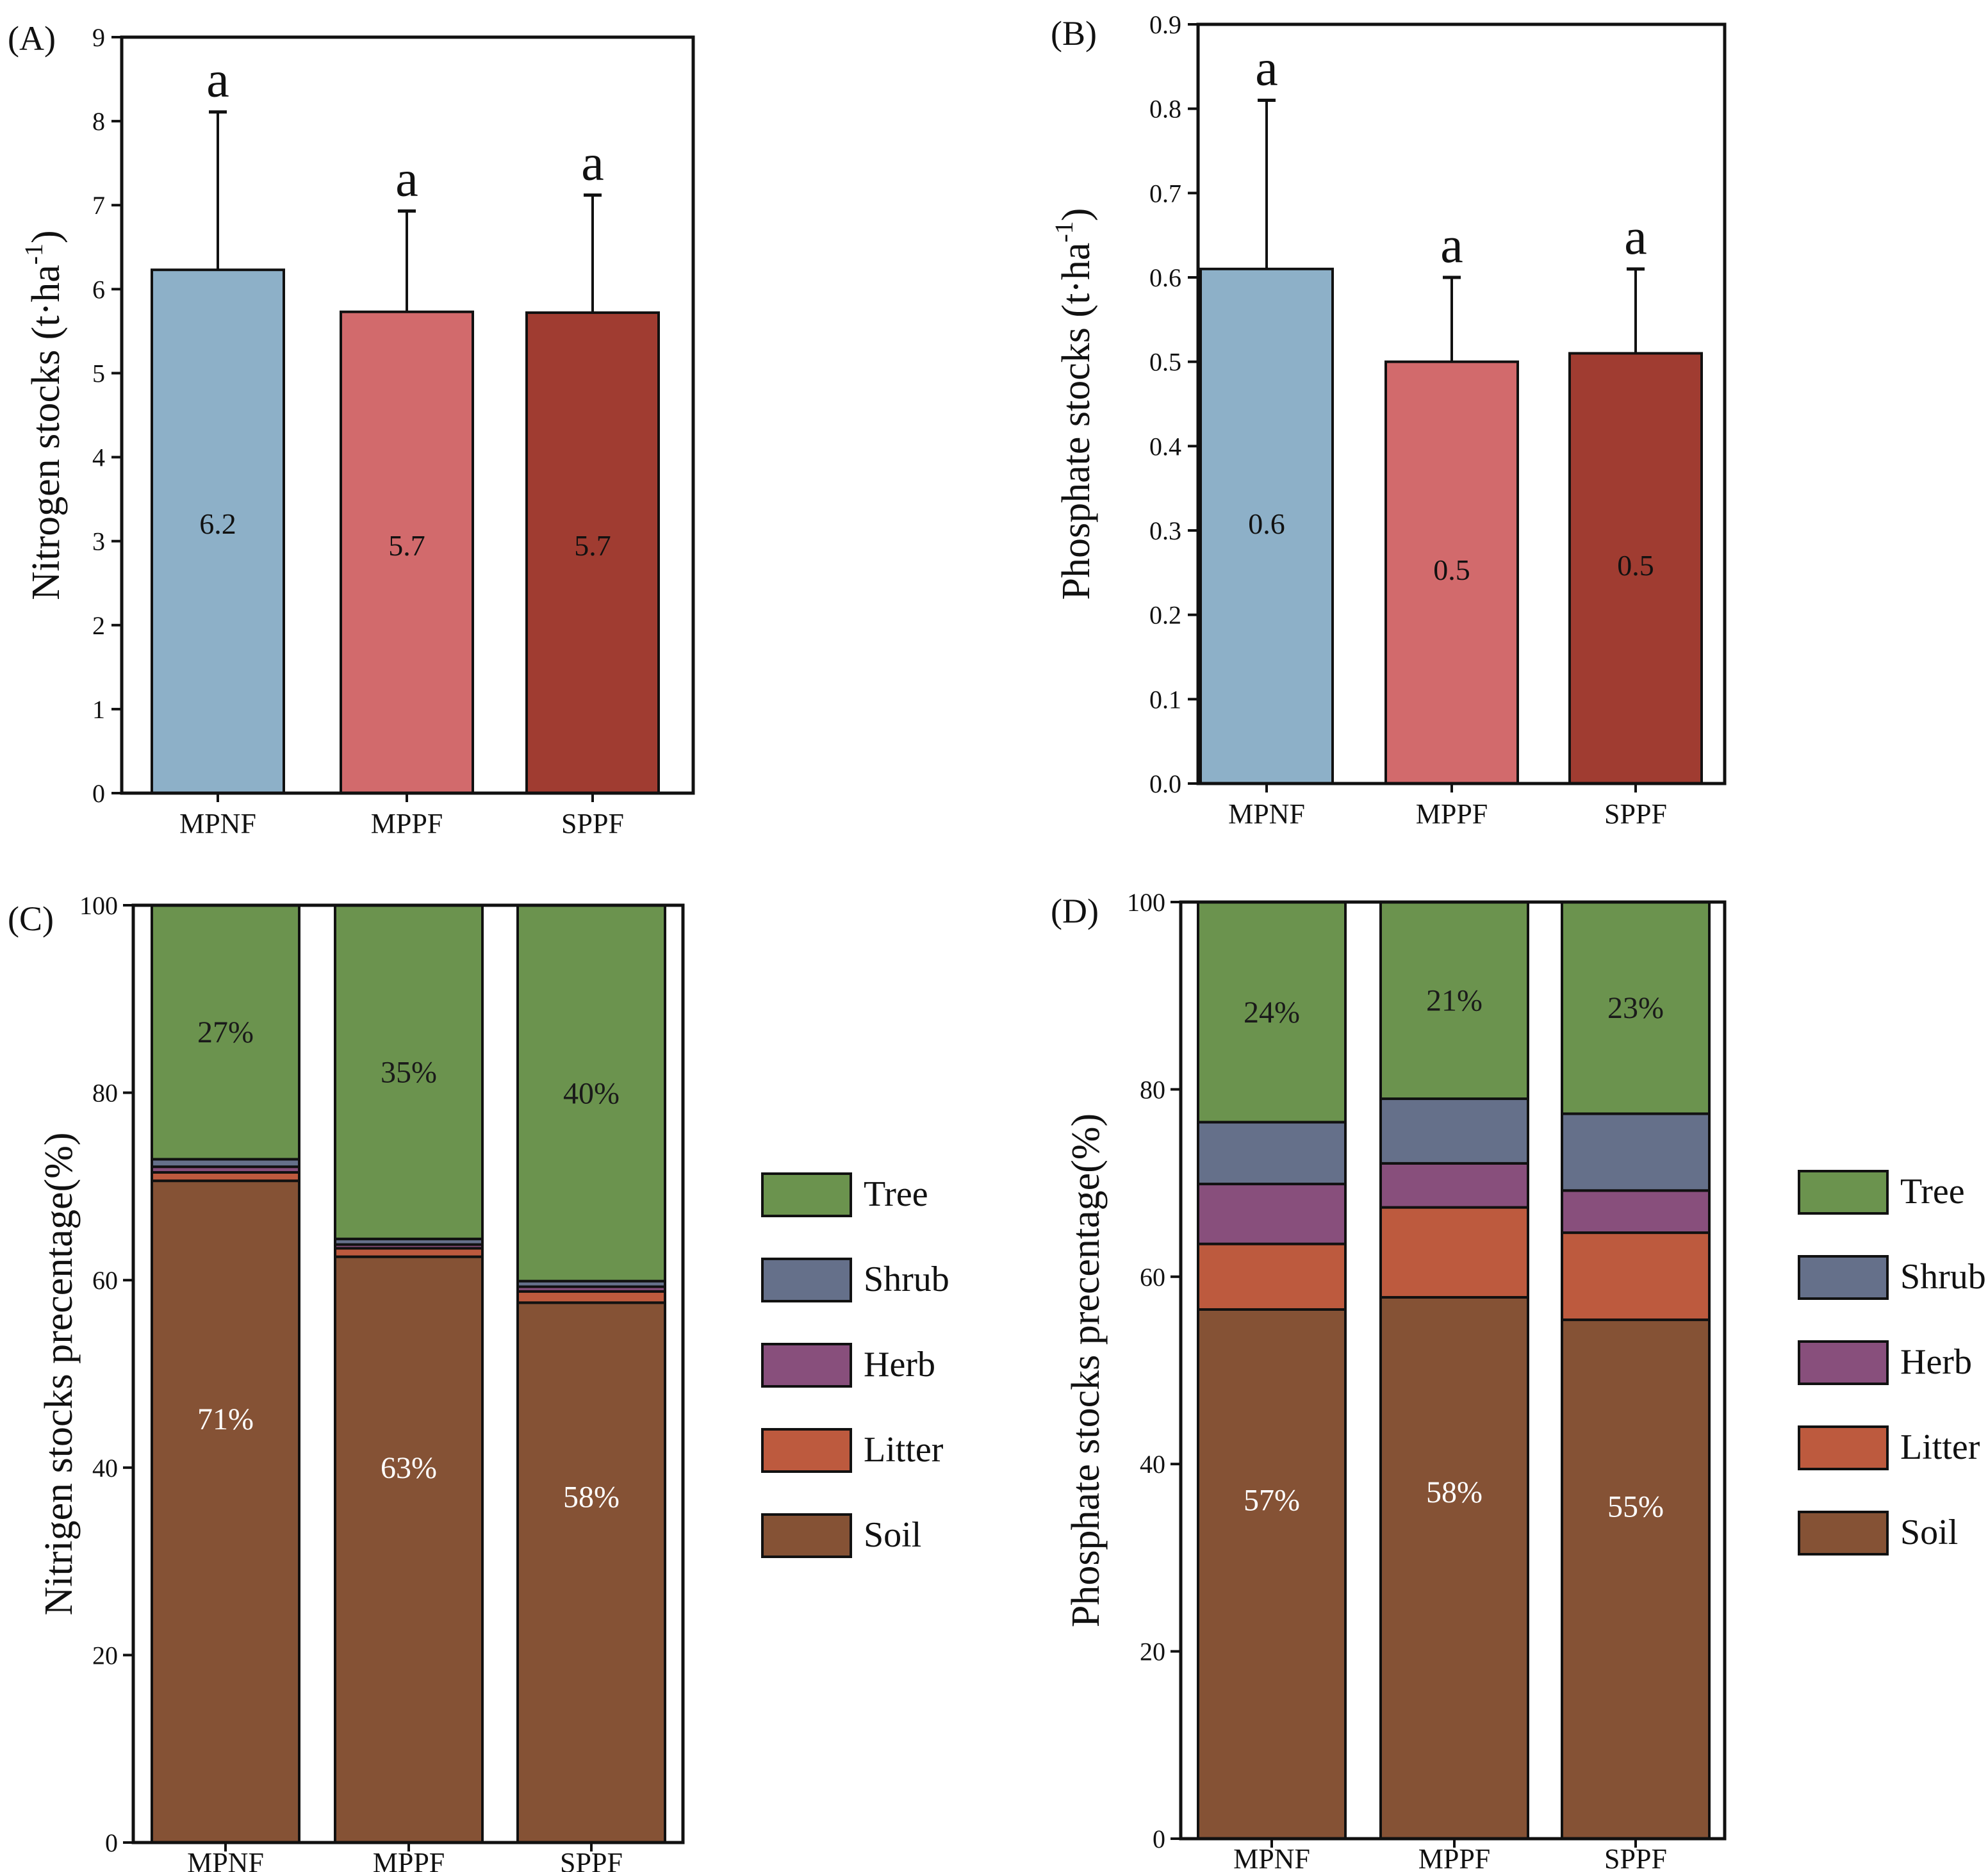 The height and width of the screenshot is (1872, 1988). I want to click on legend-swatch-tree, so click(1843, 1192).